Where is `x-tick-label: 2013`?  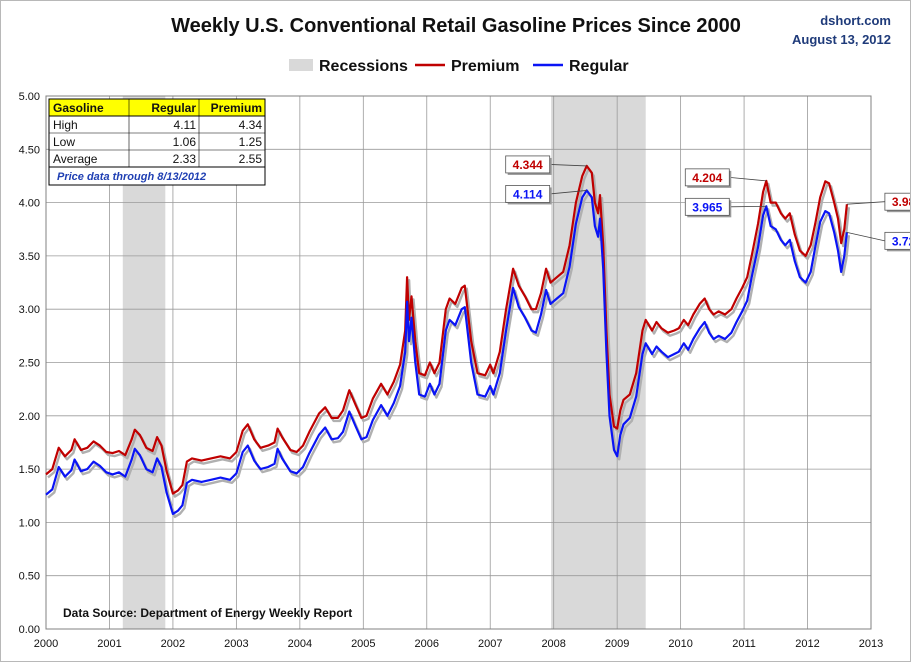
x-tick-label: 2013 is located at coordinates (871, 644).